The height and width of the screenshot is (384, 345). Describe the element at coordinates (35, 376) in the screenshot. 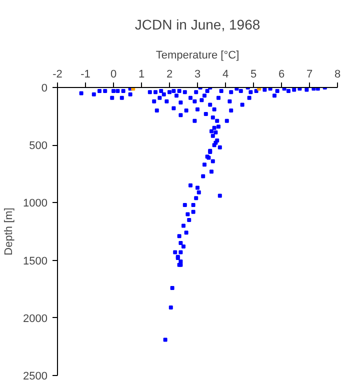

I see `y-tick-label: 2500` at that location.